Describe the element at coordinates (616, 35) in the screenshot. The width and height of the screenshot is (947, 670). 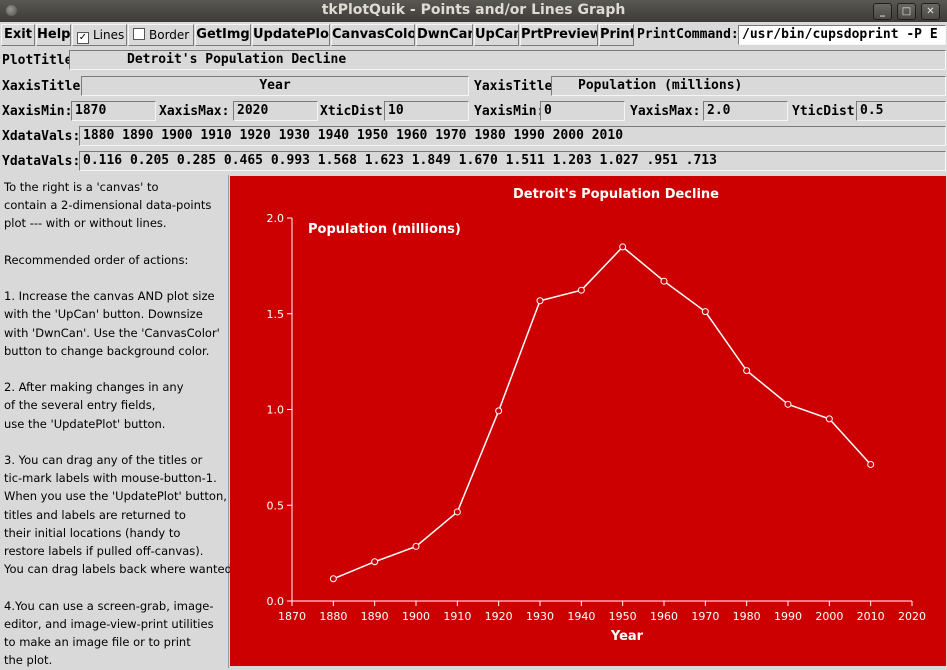
I see `print-button: Print` at that location.